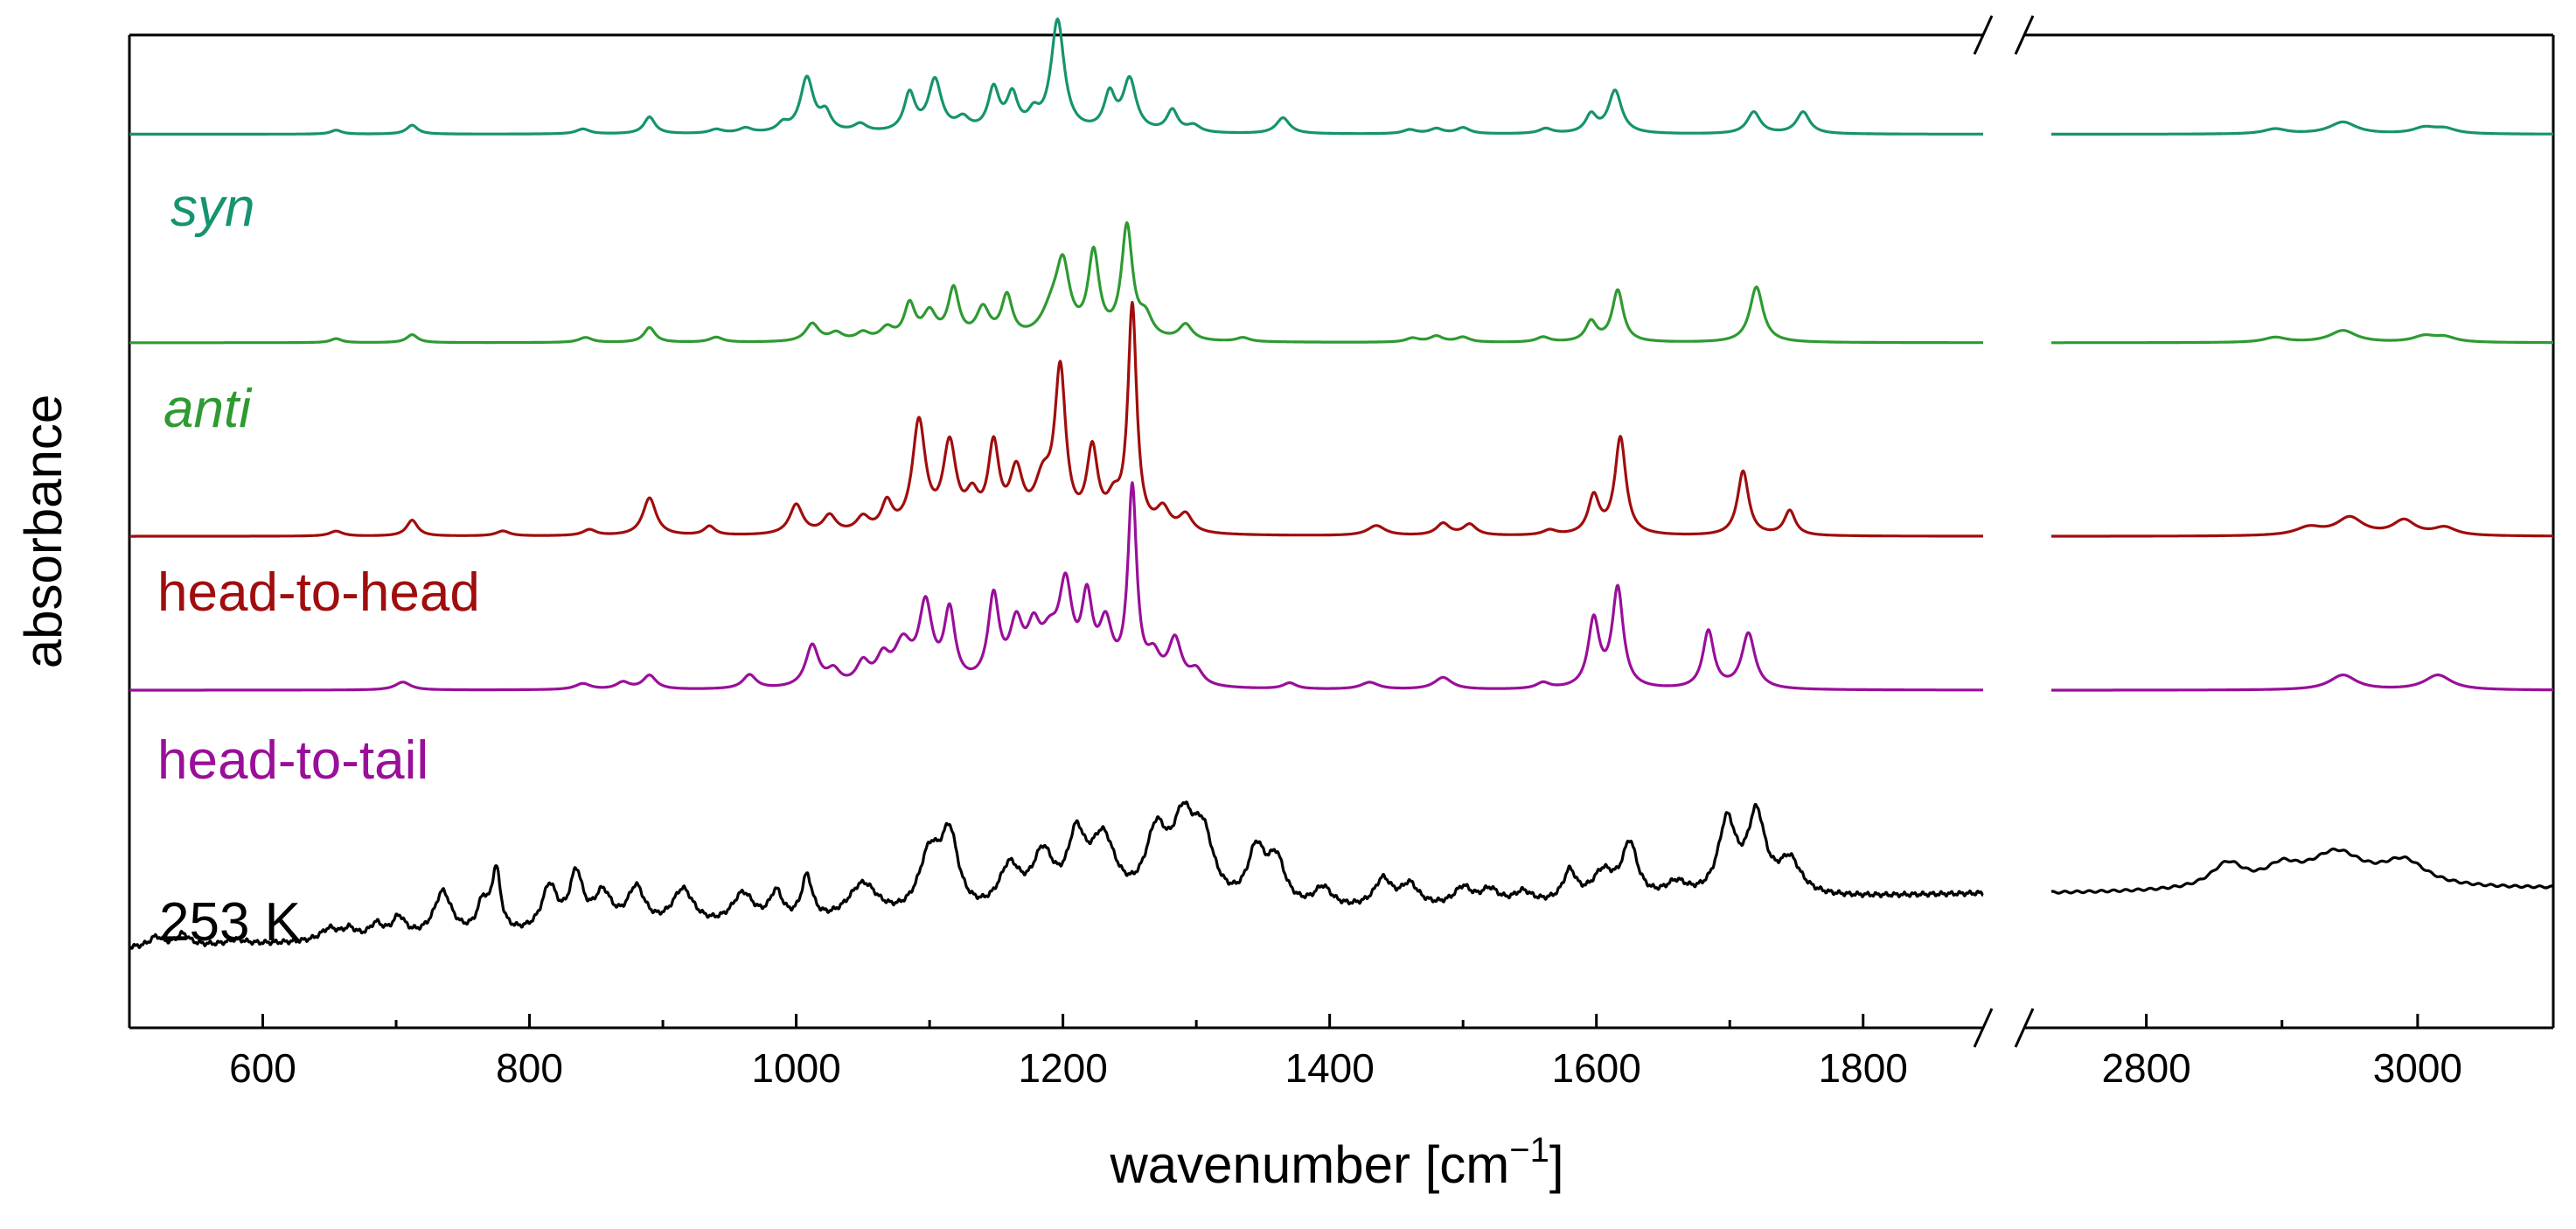  Describe the element at coordinates (2145, 1068) in the screenshot. I see `x-tick-label: 2800` at that location.